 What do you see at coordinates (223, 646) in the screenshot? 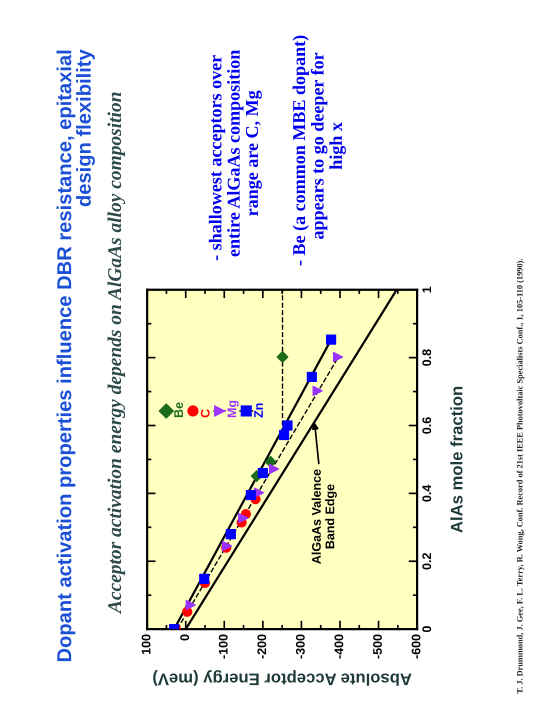
I see `x-tick-label: -100` at bounding box center [223, 646].